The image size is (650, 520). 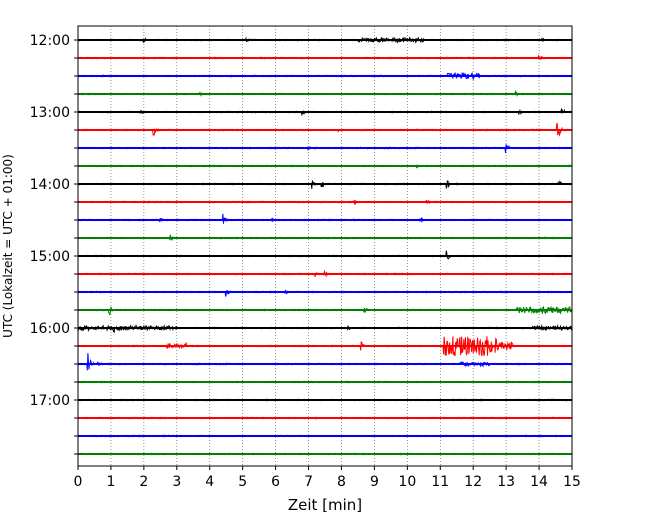 I want to click on x-tick-label: 2, so click(x=143, y=482).